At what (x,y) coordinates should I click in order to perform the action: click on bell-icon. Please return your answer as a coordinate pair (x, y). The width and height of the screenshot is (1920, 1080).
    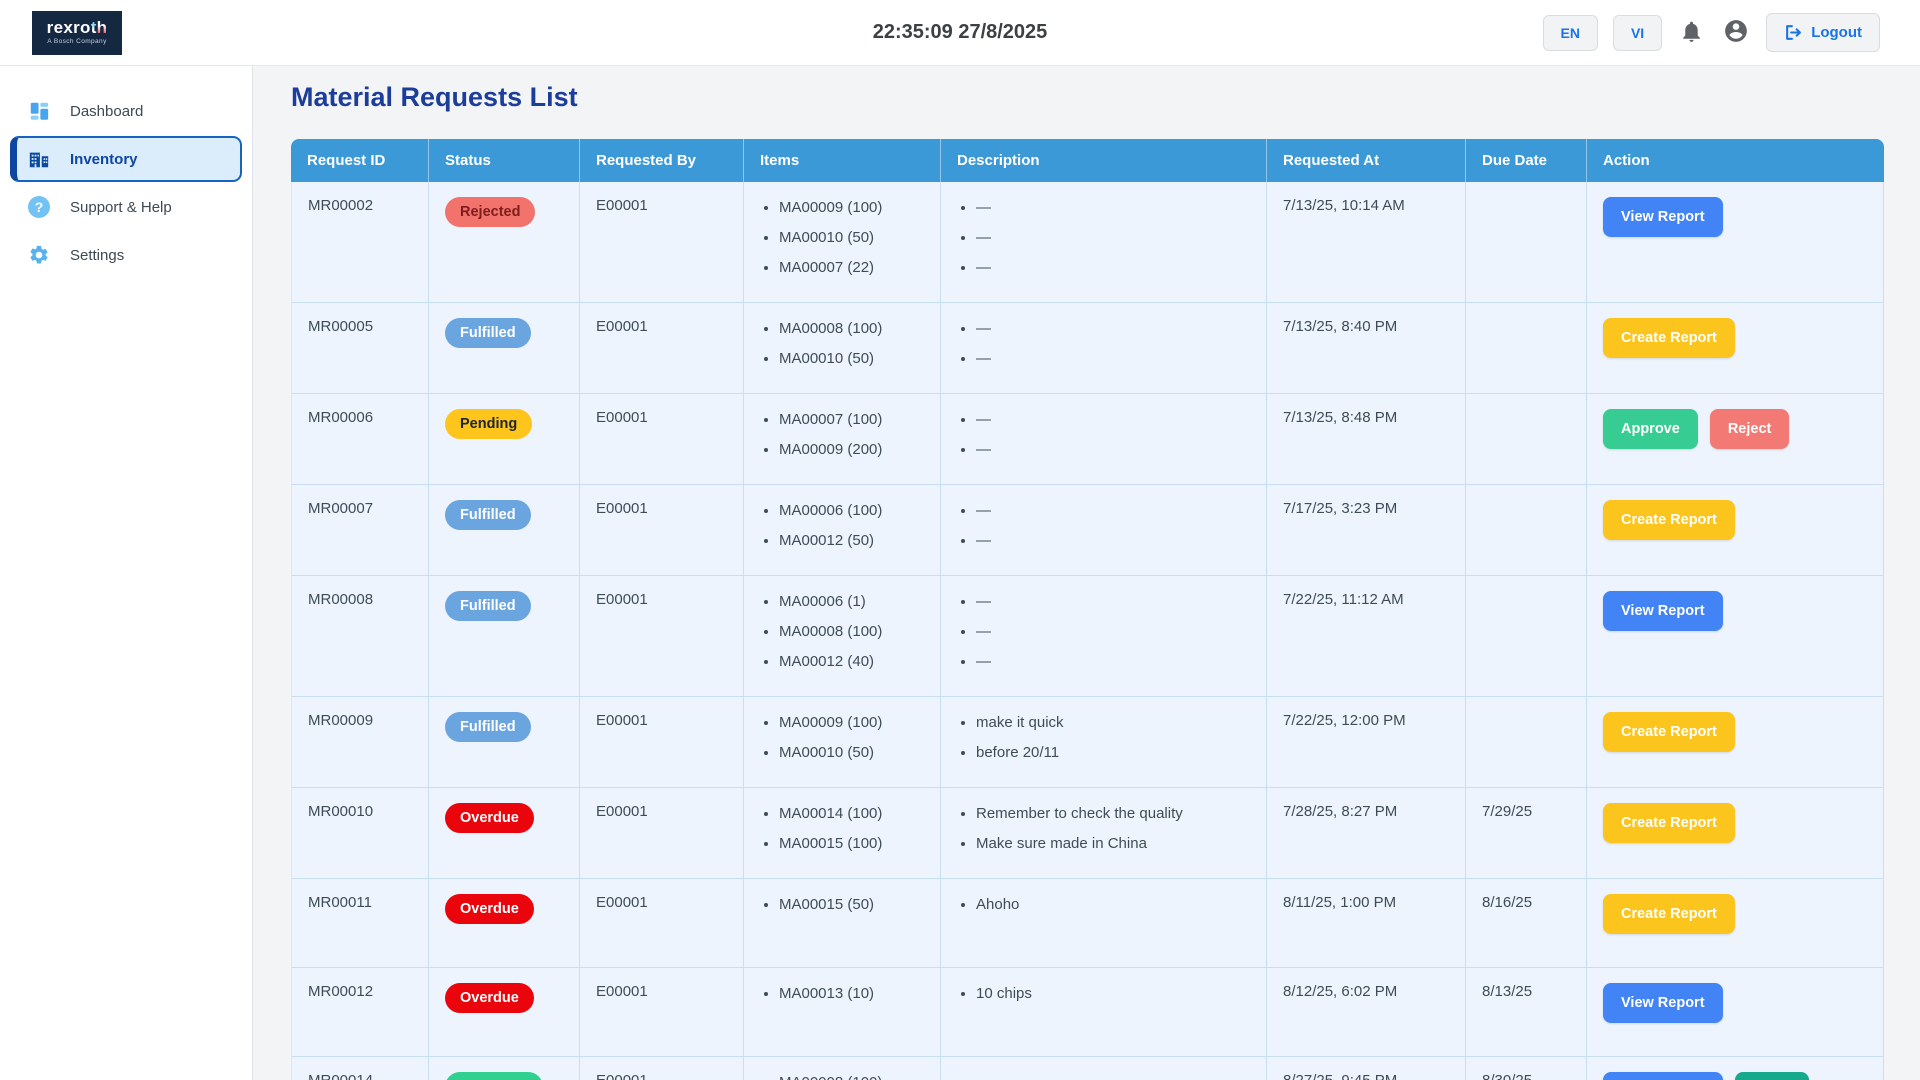
    Looking at the image, I should click on (1691, 33).